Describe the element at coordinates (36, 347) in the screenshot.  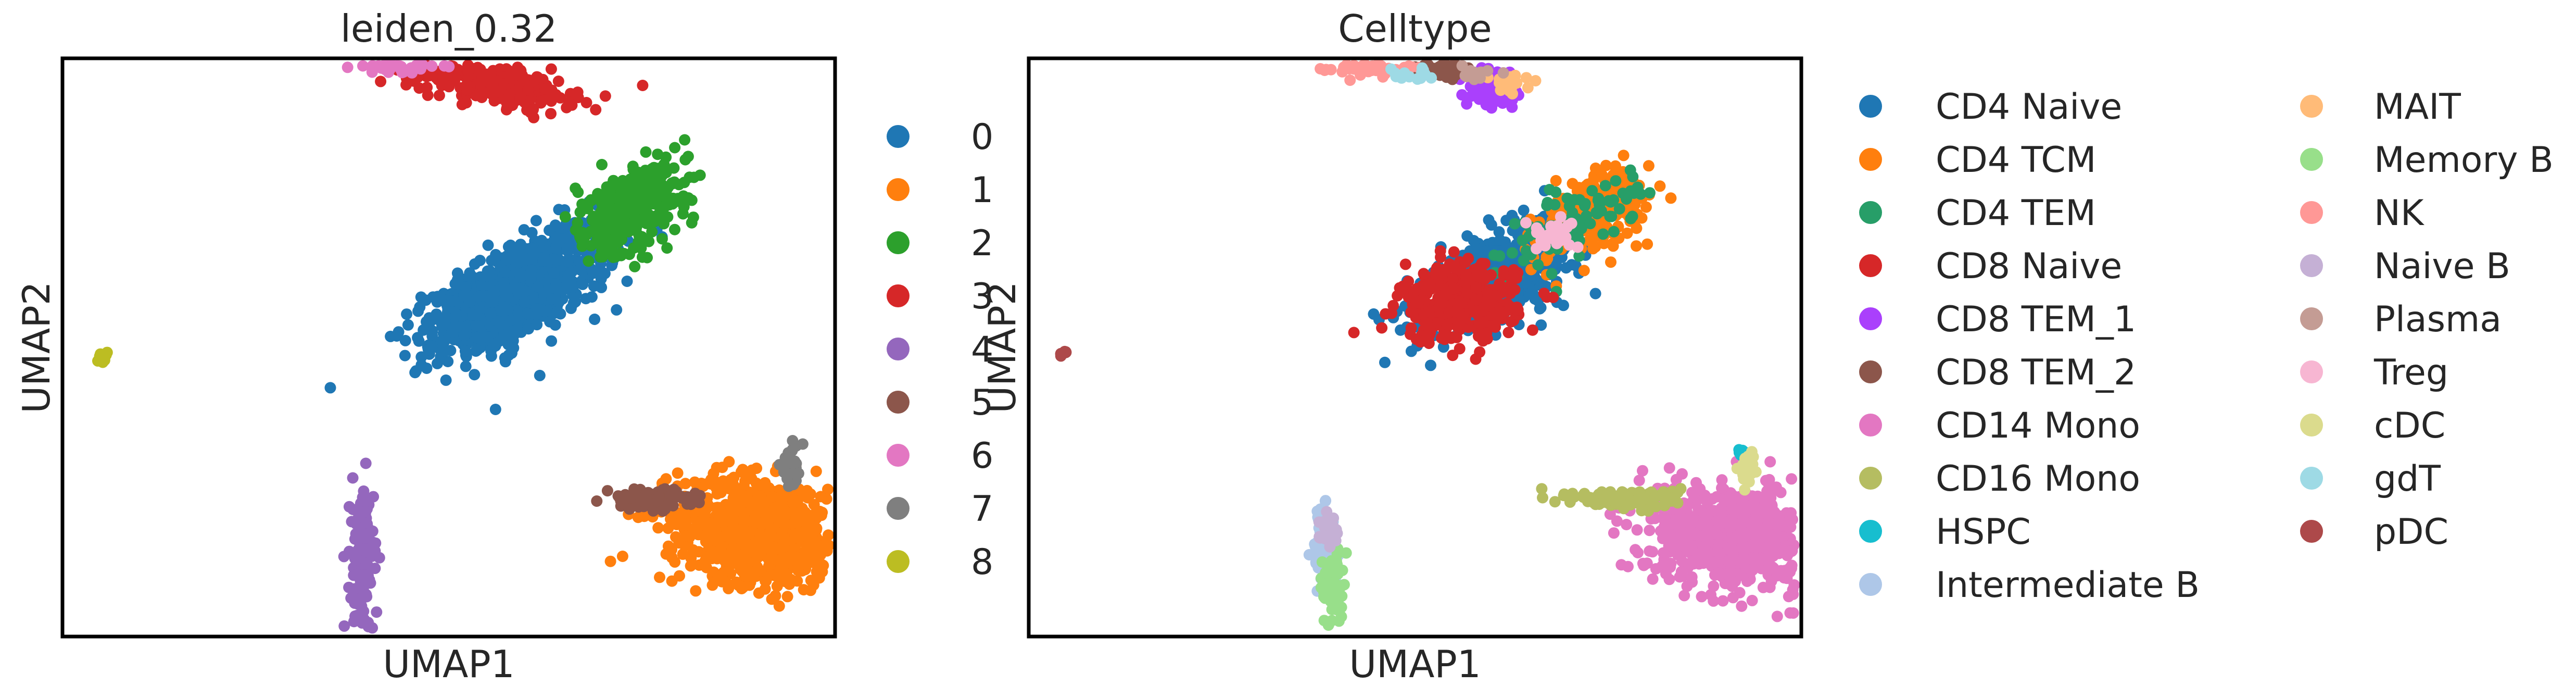
I see `y-axis-label-leiden: UMAP2` at that location.